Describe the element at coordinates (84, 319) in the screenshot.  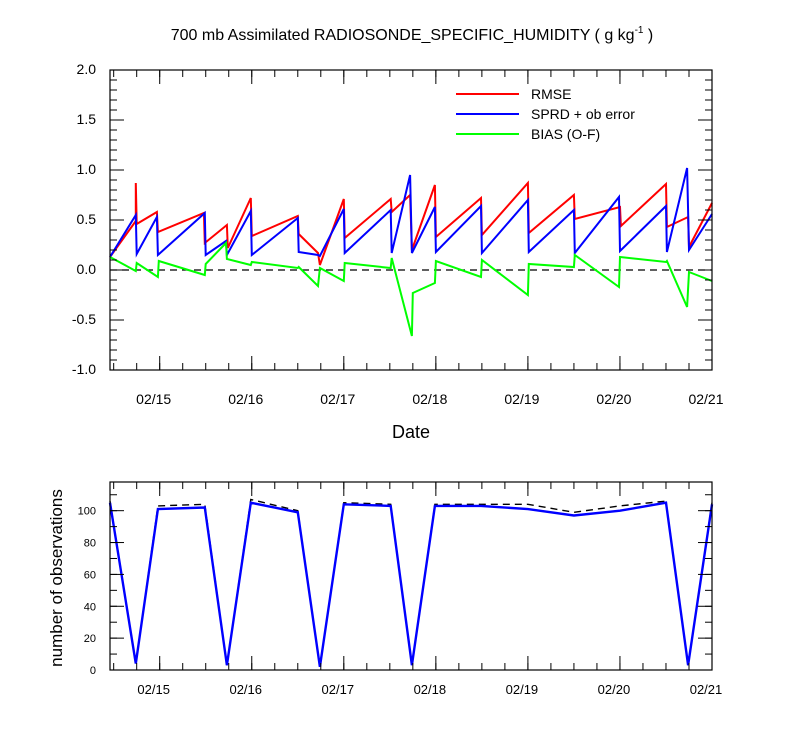
I see `y-tick-label: -0.5` at that location.